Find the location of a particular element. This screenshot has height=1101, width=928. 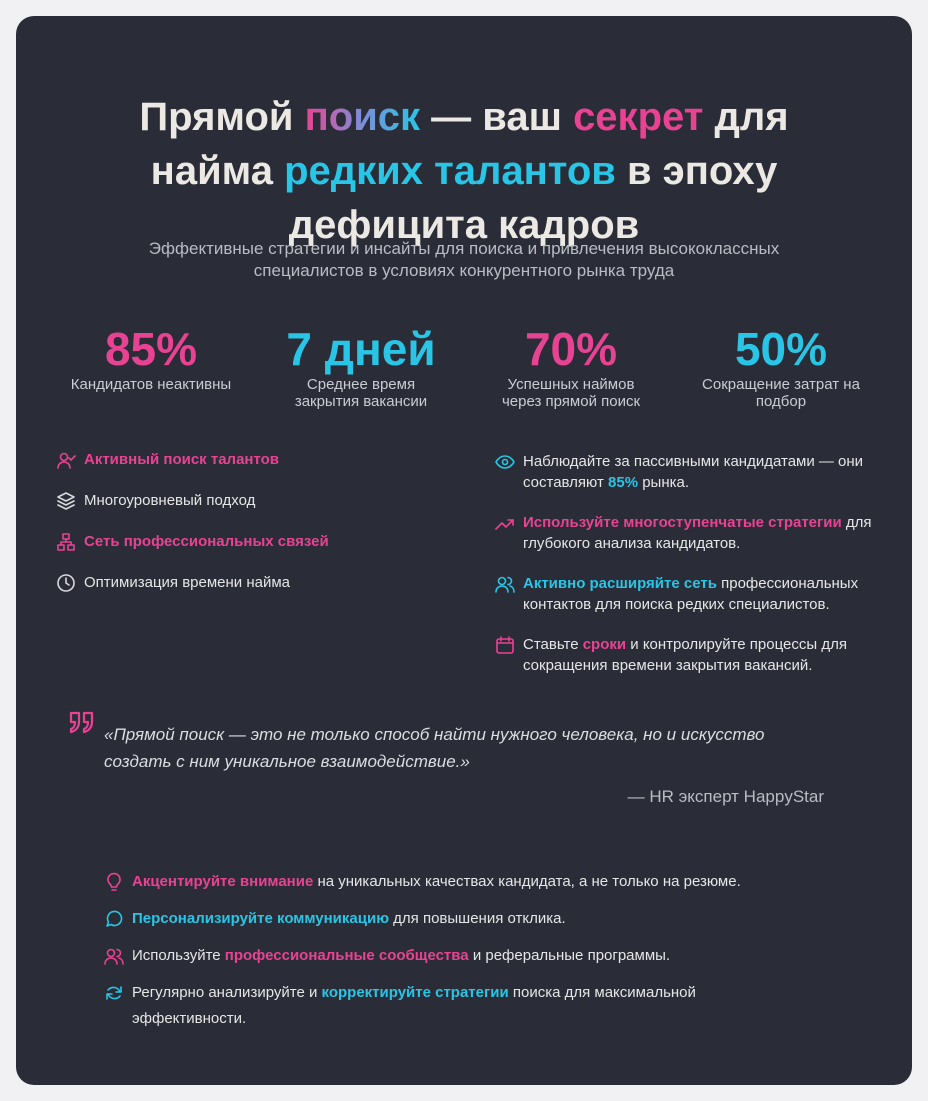

stat: 70% Успешных наймов через прямой поиск is located at coordinates (571, 366).